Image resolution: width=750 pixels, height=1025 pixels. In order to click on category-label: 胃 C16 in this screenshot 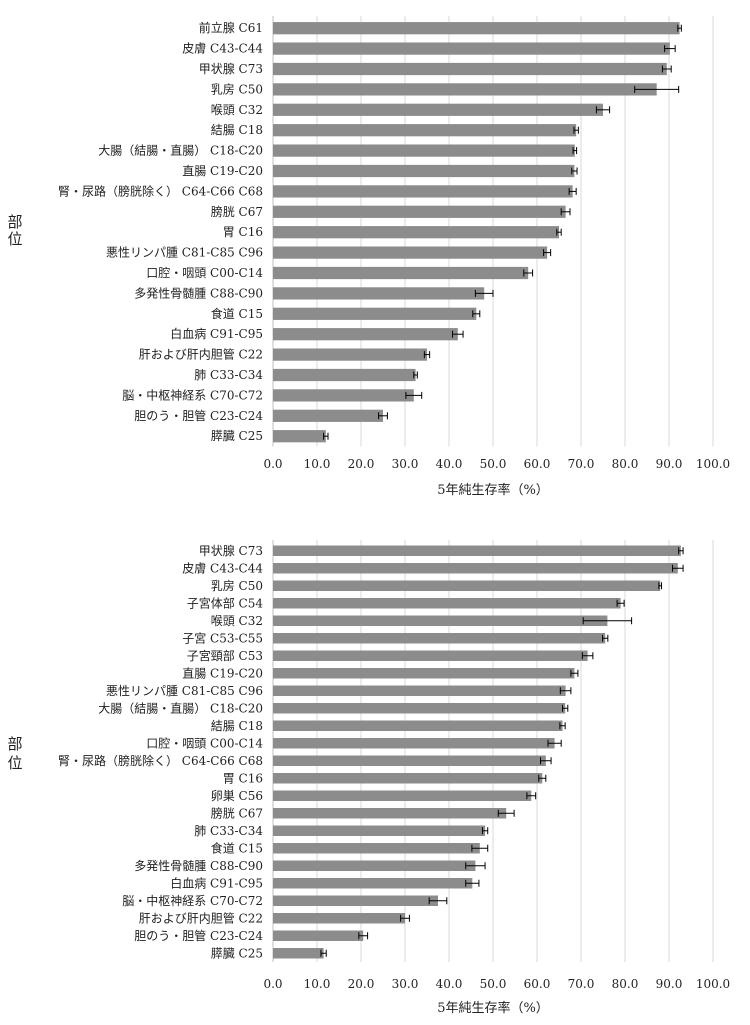, I will do `click(243, 232)`.